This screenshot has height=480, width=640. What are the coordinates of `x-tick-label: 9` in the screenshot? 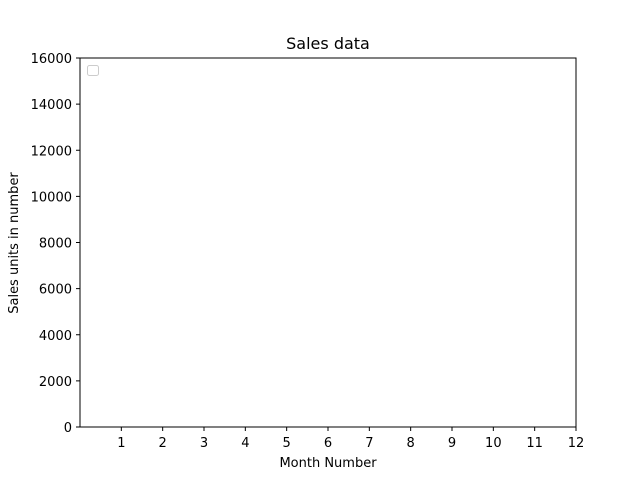 It's located at (452, 443).